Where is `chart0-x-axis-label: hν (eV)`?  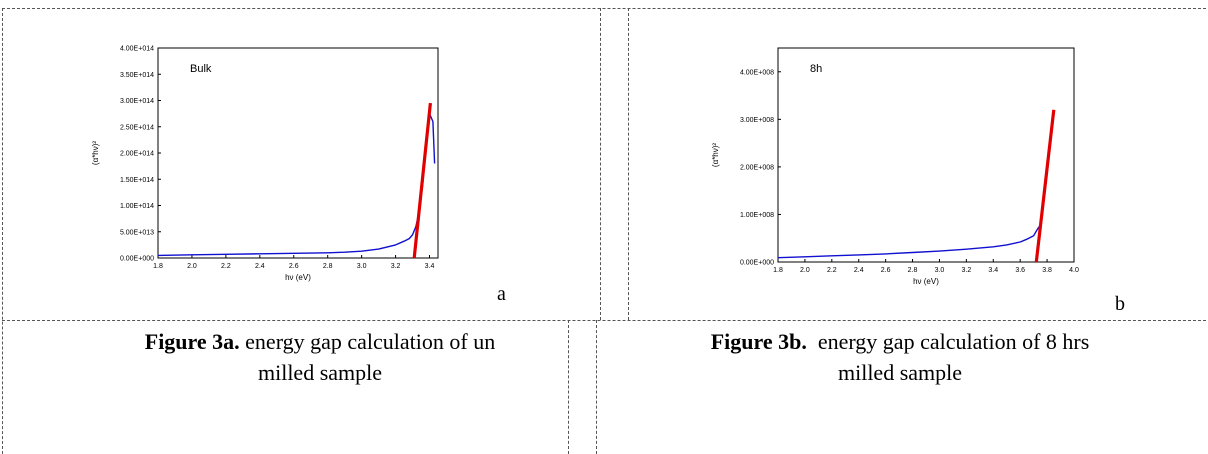
chart0-x-axis-label: hν (eV) is located at coordinates (298, 277).